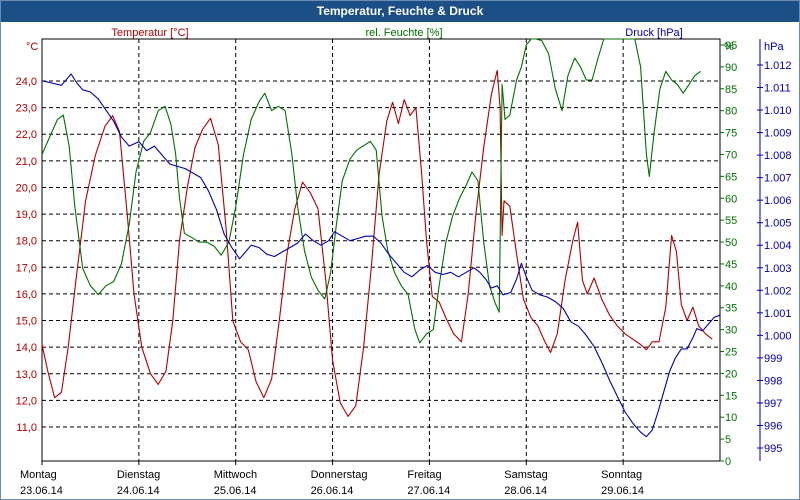  Describe the element at coordinates (731, 221) in the screenshot. I see `hum-tick-label: 55` at that location.